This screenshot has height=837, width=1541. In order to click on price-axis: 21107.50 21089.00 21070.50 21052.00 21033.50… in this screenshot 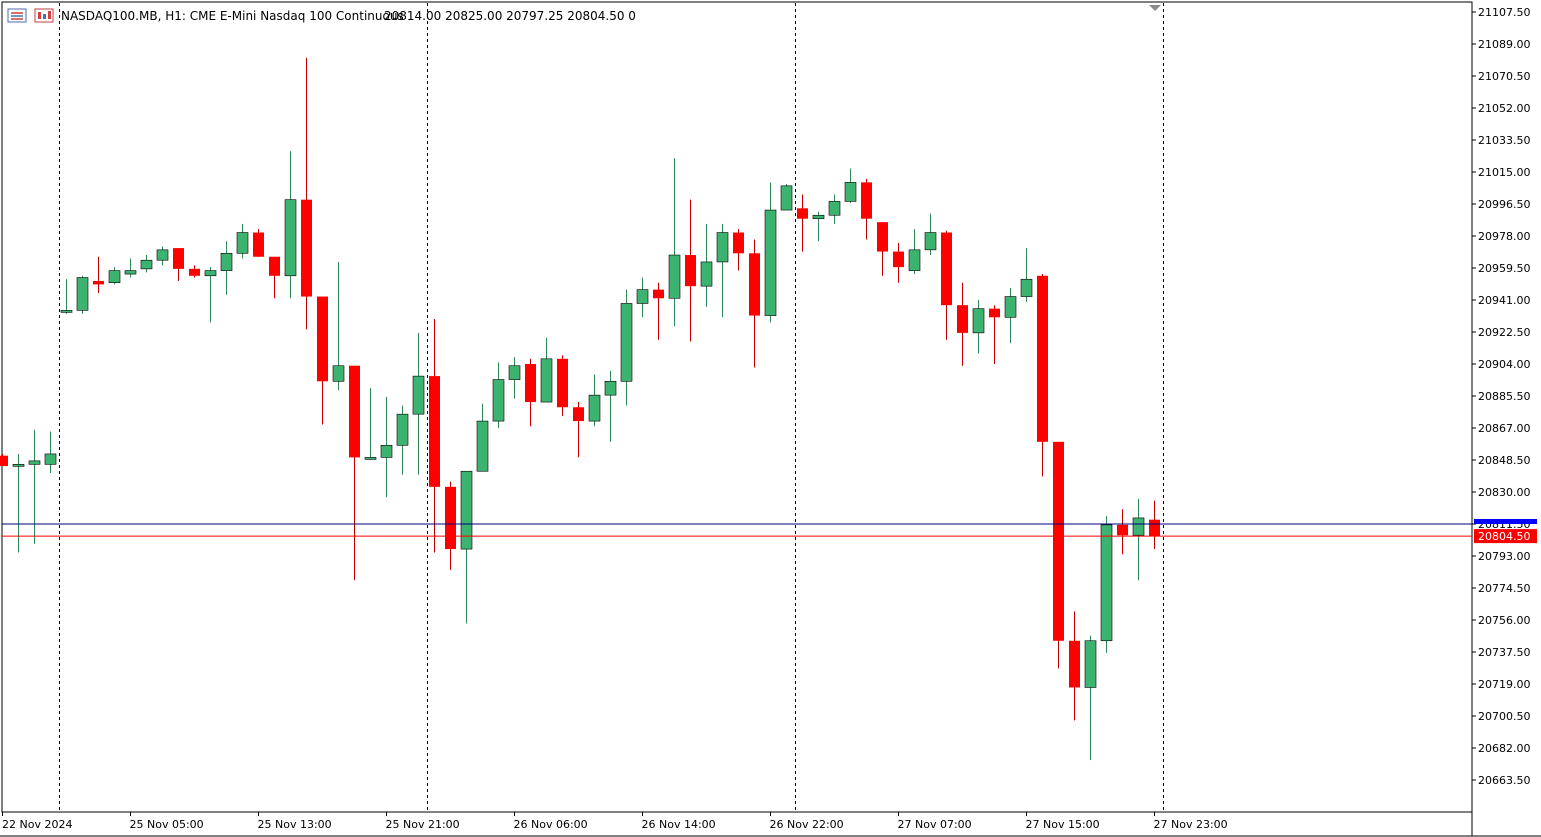, I will do `click(1504, 396)`.